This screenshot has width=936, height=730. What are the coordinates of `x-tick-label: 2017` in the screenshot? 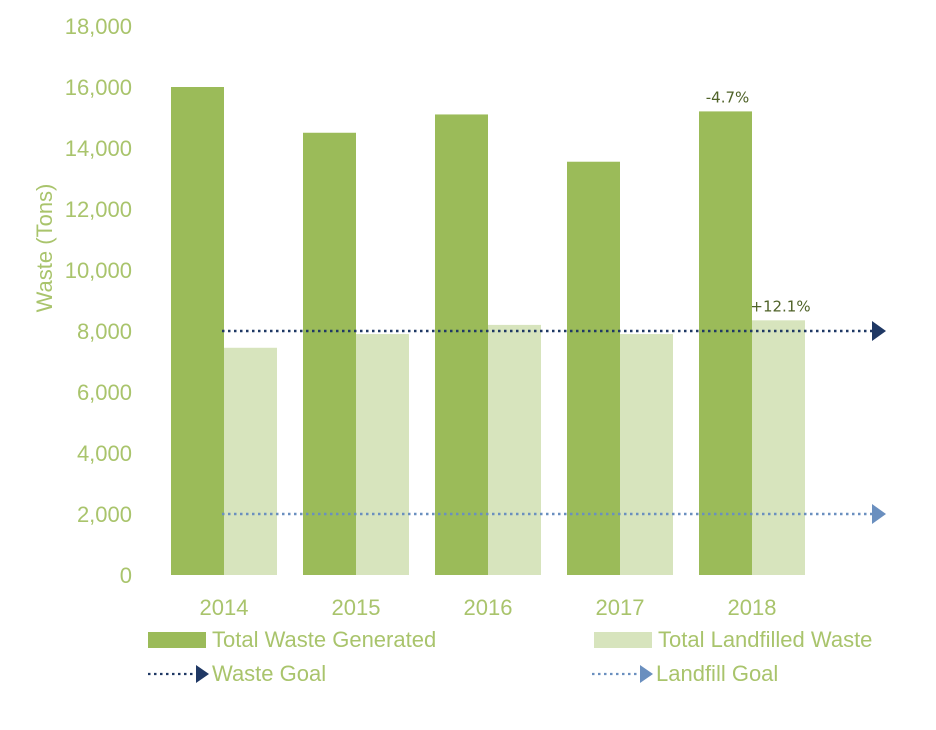 It's located at (620, 607).